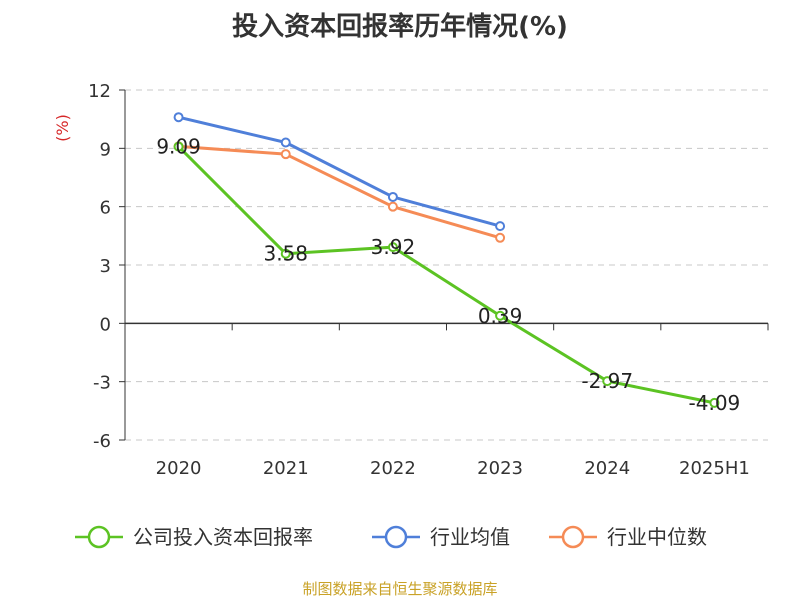 This screenshot has width=800, height=600. What do you see at coordinates (105, 324) in the screenshot?
I see `y-tick-label: 0` at bounding box center [105, 324].